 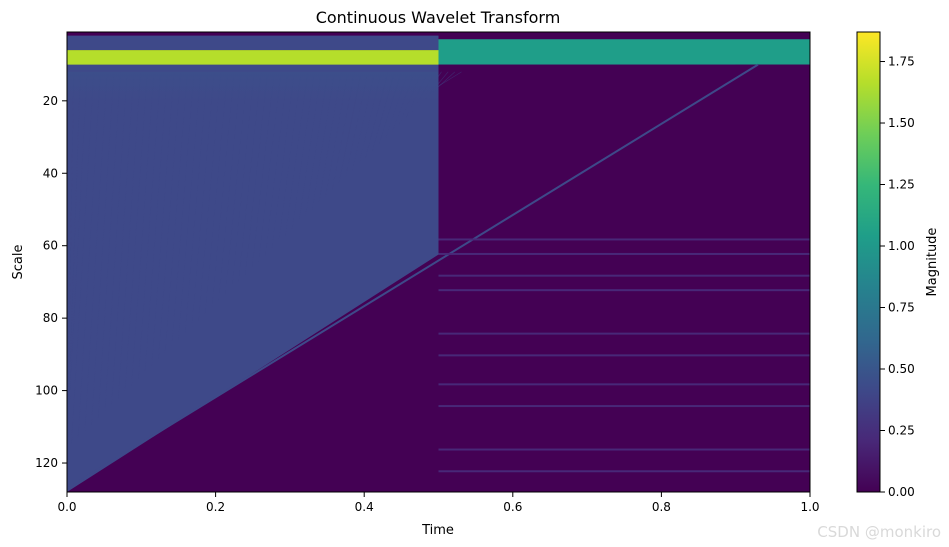 What do you see at coordinates (901, 431) in the screenshot?
I see `colorbar-tick-label: 0.25` at bounding box center [901, 431].